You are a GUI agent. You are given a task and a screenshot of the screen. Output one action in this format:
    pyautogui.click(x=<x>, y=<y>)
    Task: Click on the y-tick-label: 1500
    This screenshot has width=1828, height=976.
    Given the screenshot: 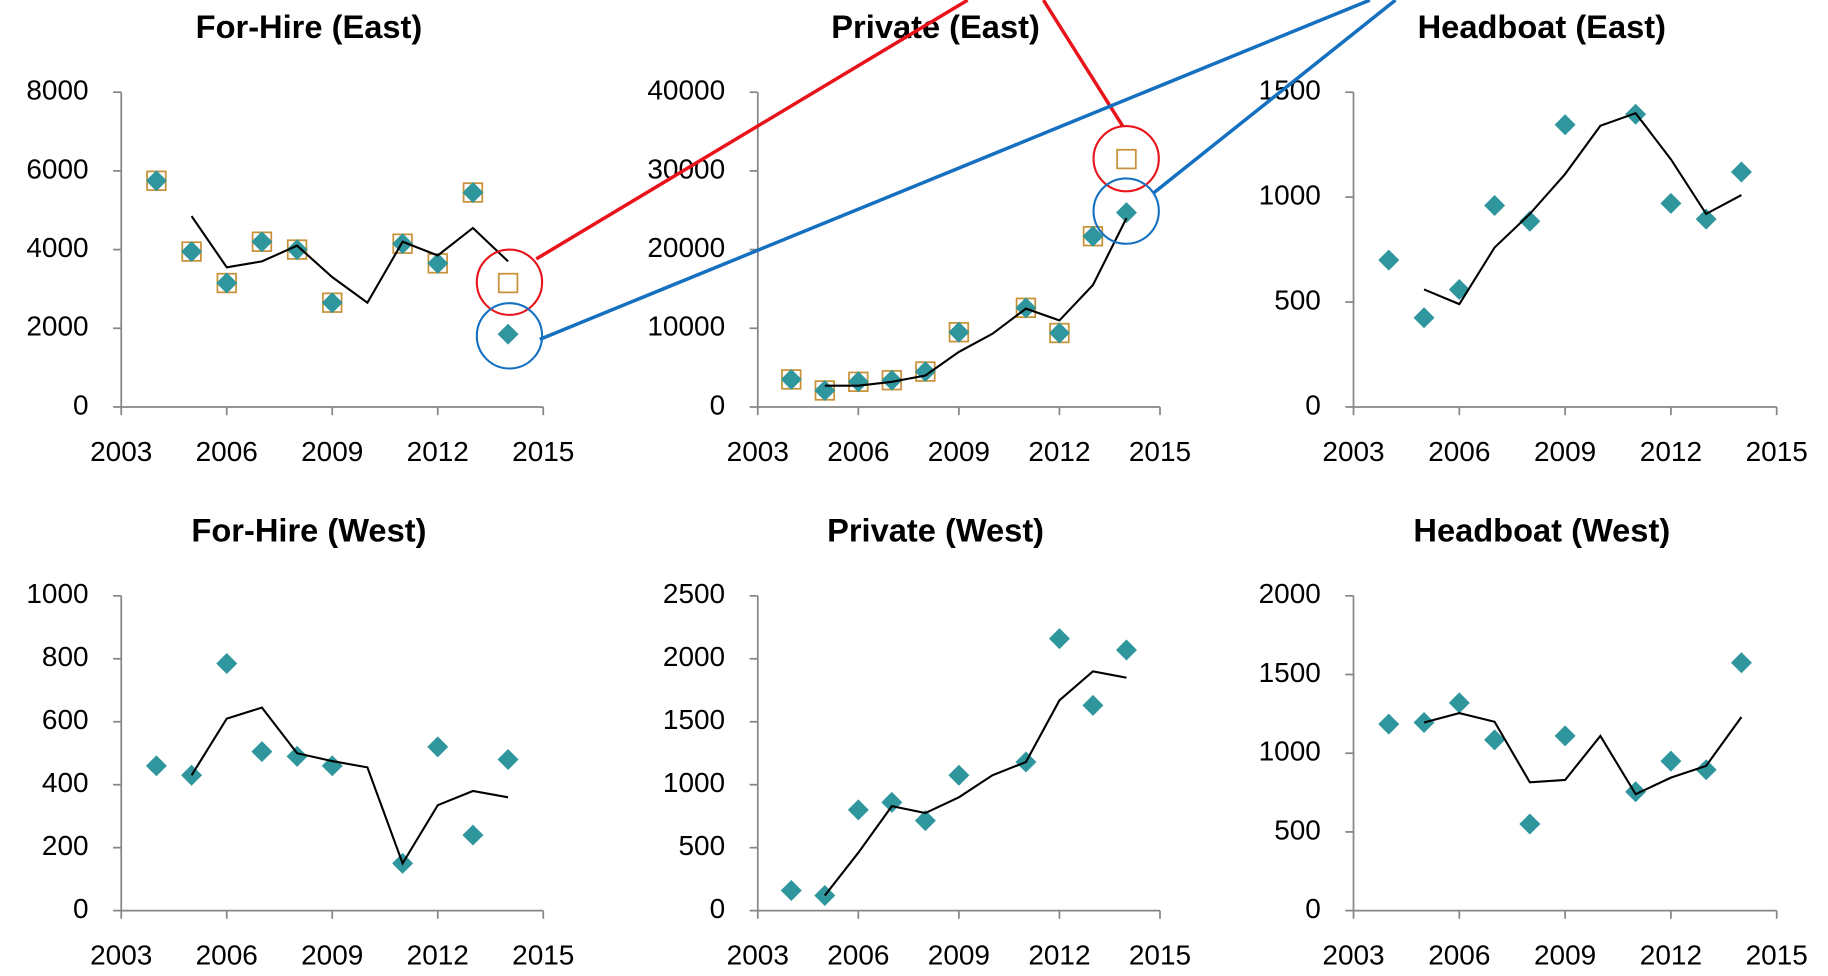 What is the action you would take?
    pyautogui.click(x=1290, y=672)
    